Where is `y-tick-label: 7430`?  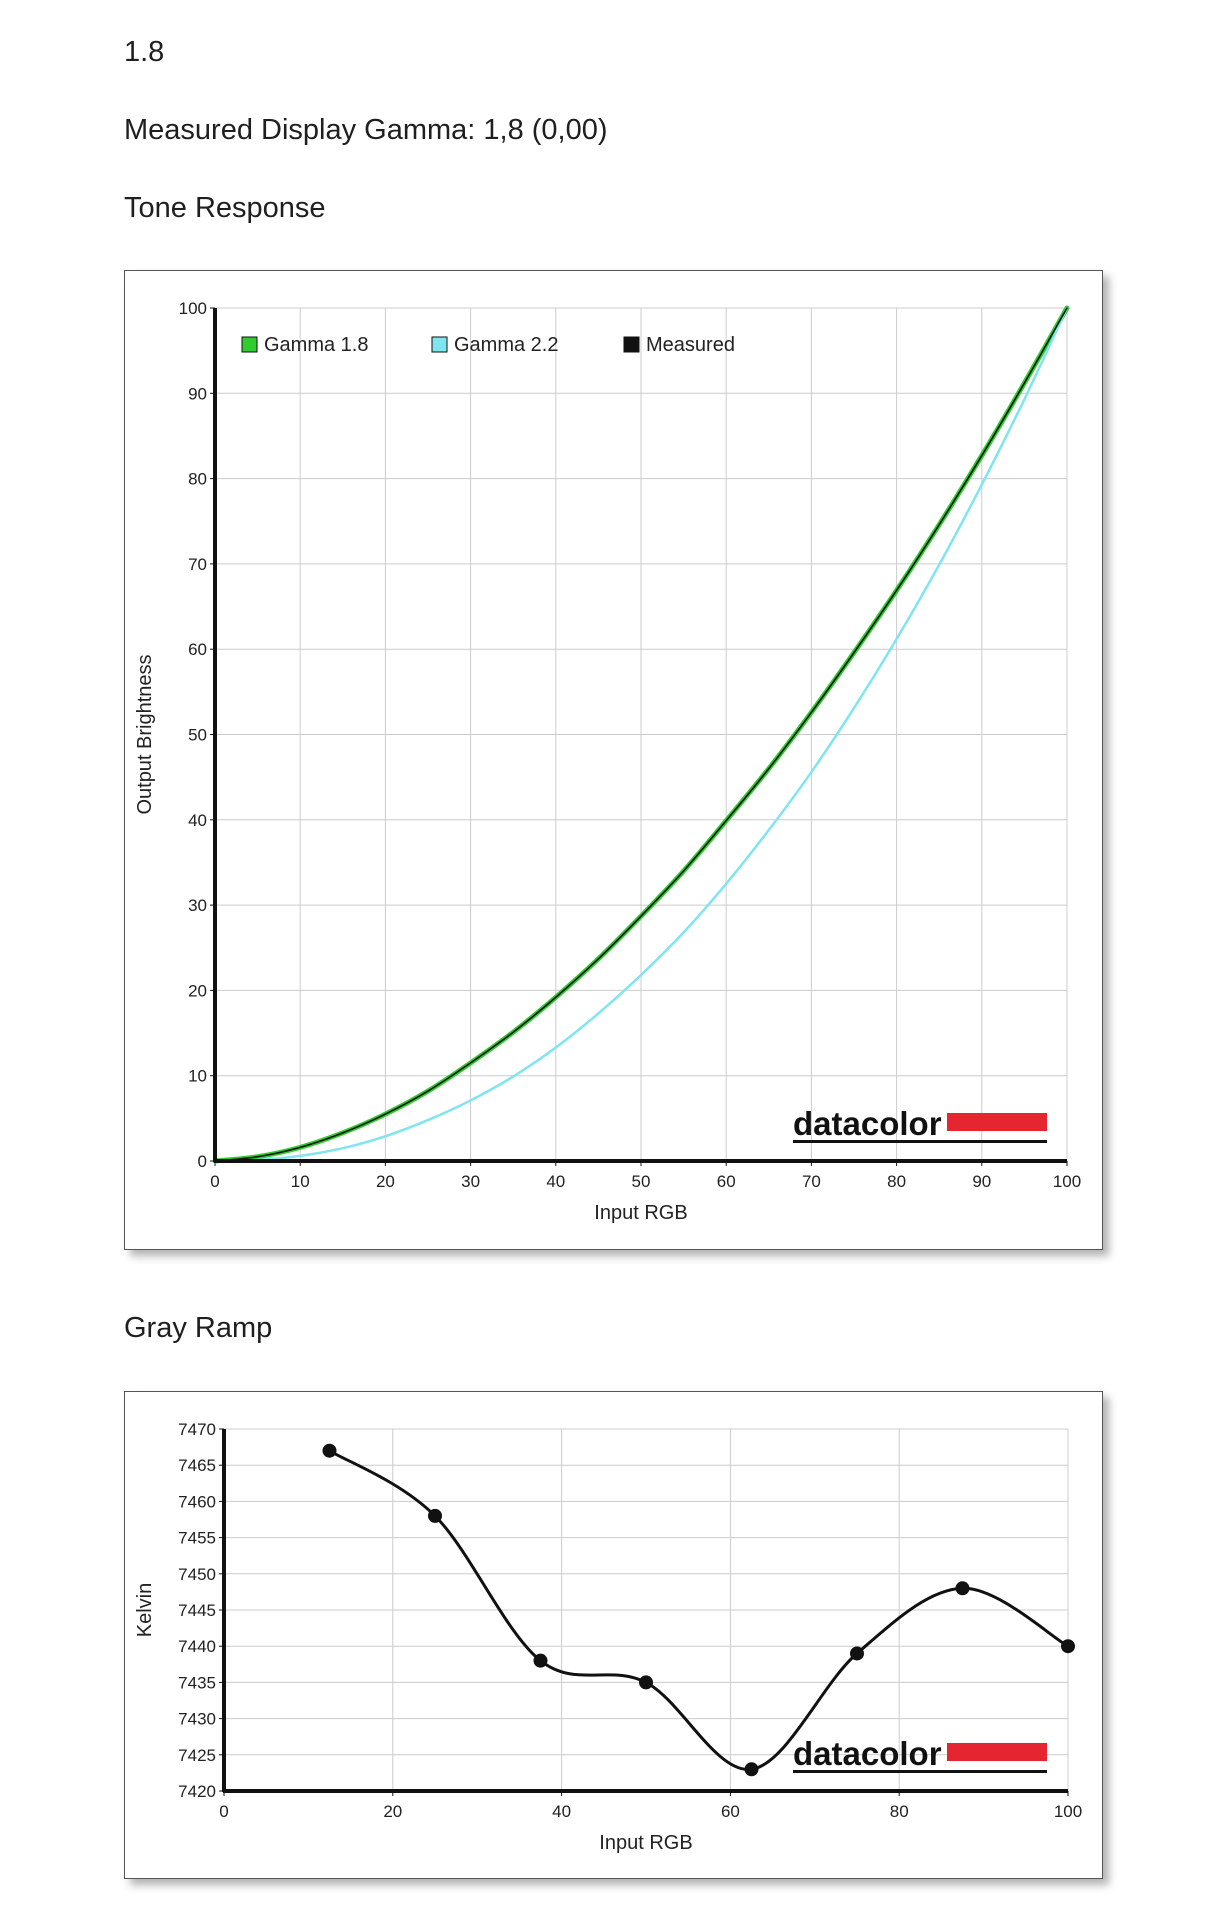
y-tick-label: 7430 is located at coordinates (197, 1719).